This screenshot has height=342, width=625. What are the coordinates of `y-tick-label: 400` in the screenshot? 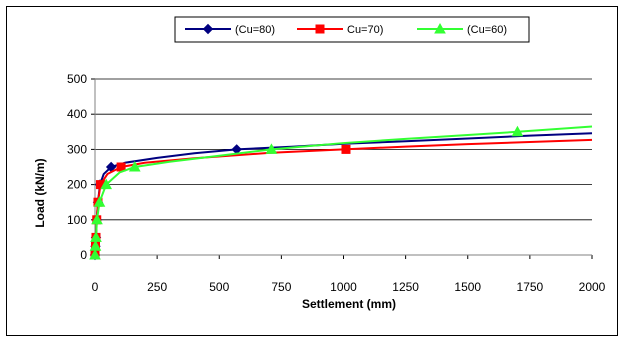 It's located at (77, 114).